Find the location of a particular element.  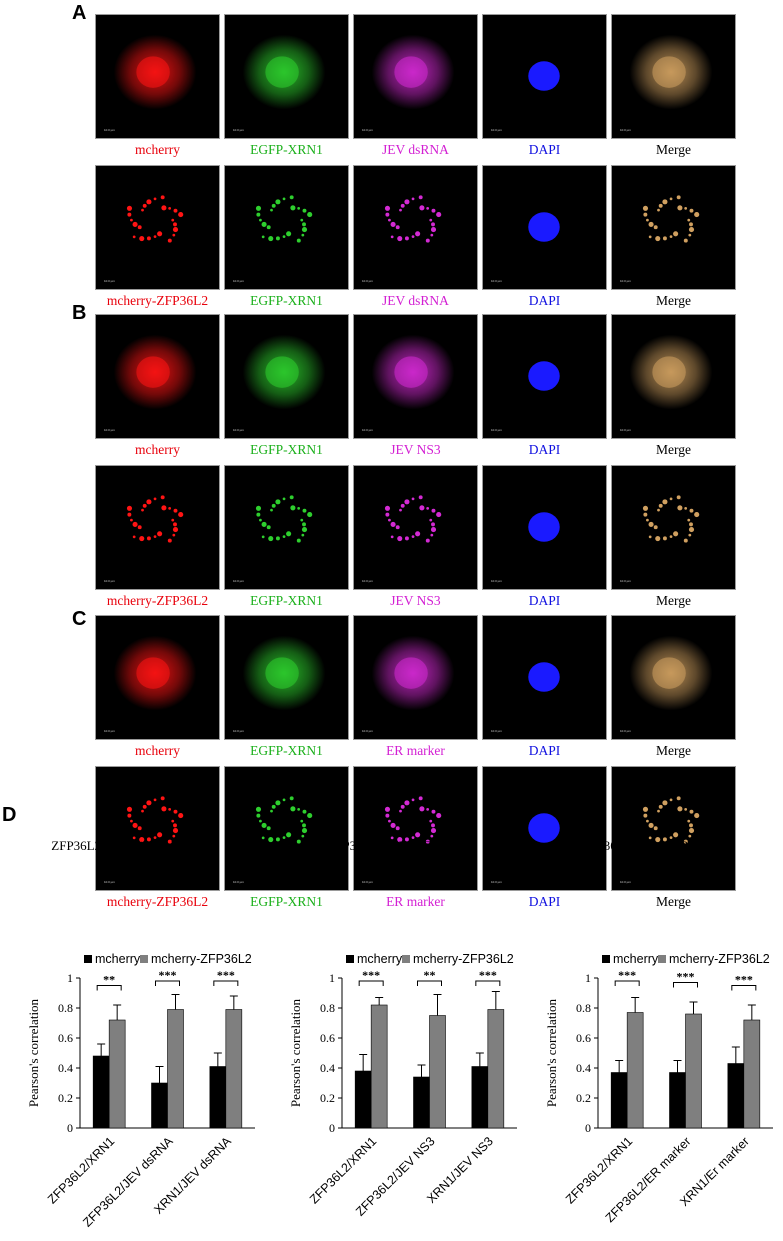

channel-label-third-channel: ER marker is located at coordinates (415, 901).